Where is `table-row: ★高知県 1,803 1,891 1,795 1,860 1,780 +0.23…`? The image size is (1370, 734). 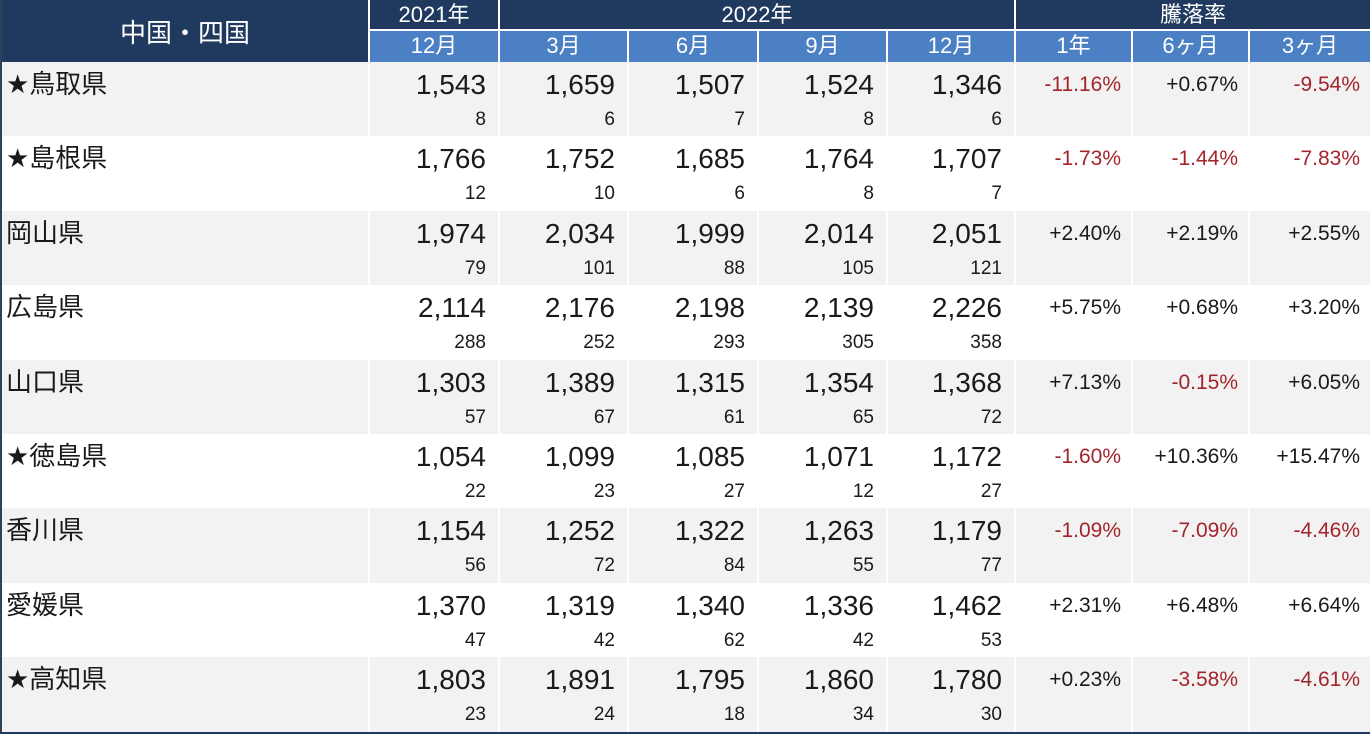
table-row: ★高知県 1,803 1,891 1,795 1,860 1,780 +0.23… is located at coordinates (686, 694).